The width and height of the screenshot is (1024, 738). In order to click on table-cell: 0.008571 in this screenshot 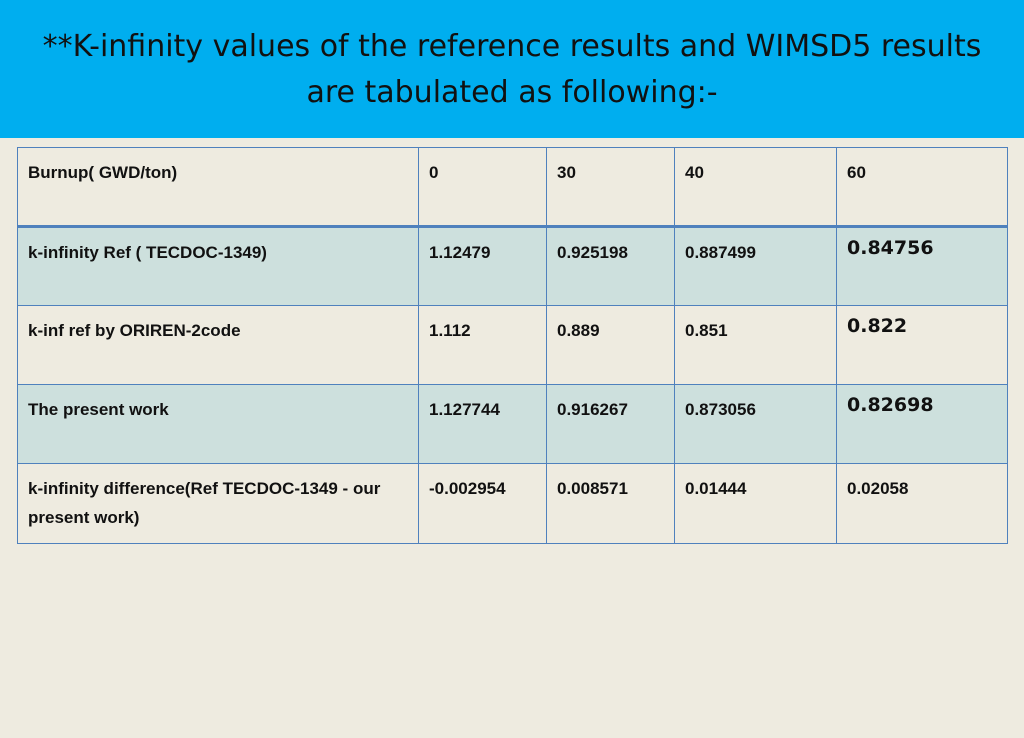, I will do `click(610, 503)`.